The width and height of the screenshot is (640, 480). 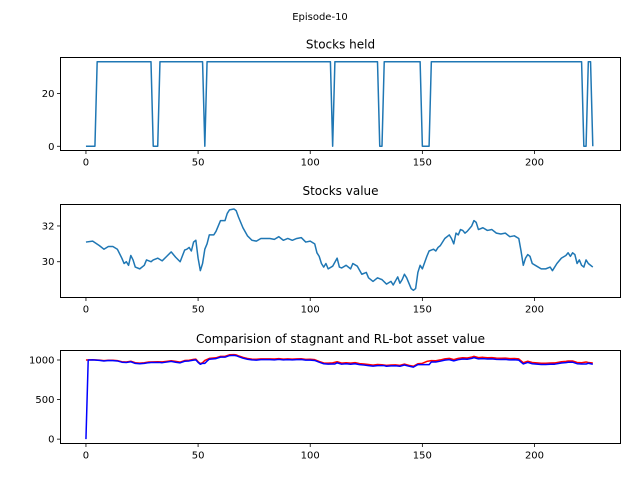 I want to click on subplot-title: Stocks value, so click(x=340, y=191).